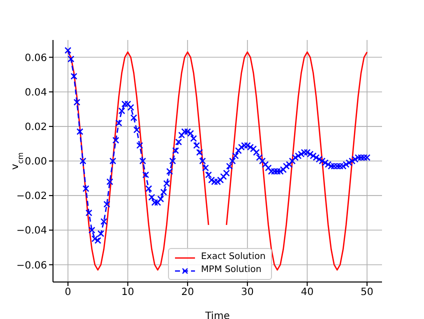  I want to click on x-tick-label: 0, so click(68, 292).